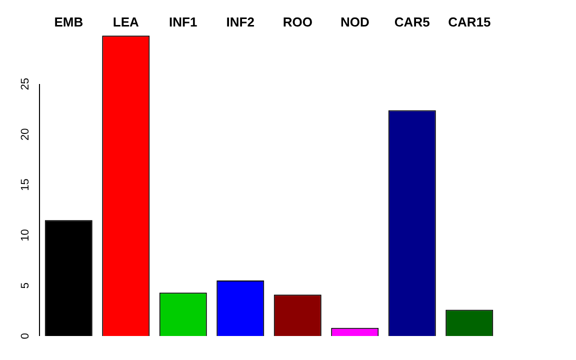  Describe the element at coordinates (355, 22) in the screenshot. I see `x-tick-label: NOD` at that location.